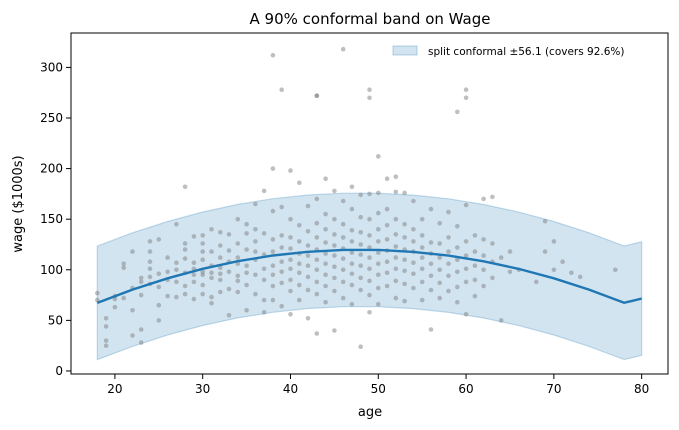 The width and height of the screenshot is (679, 430). I want to click on chart-title: A 90% conformal band on Wage, so click(370, 19).